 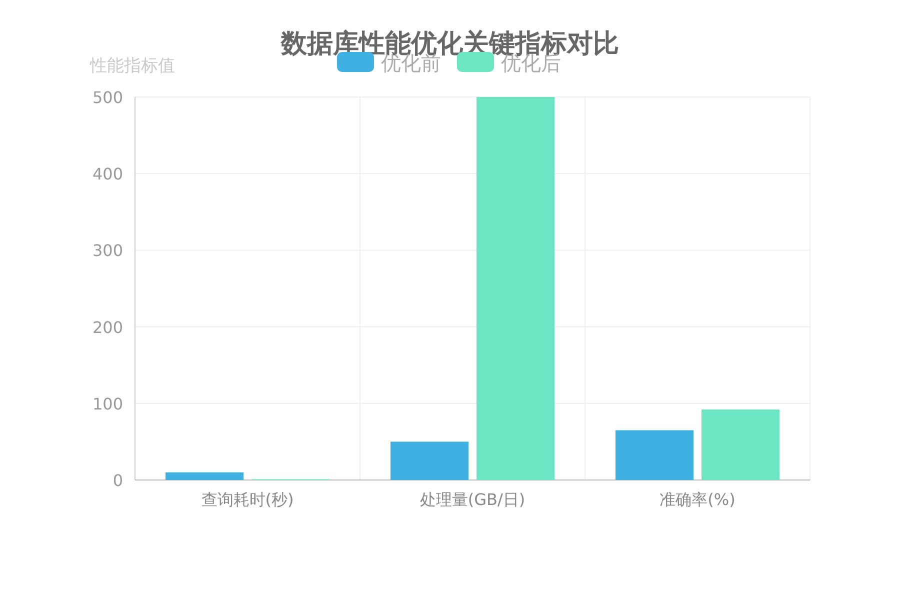 I want to click on x-tick-label: 准确率(%), so click(x=698, y=499).